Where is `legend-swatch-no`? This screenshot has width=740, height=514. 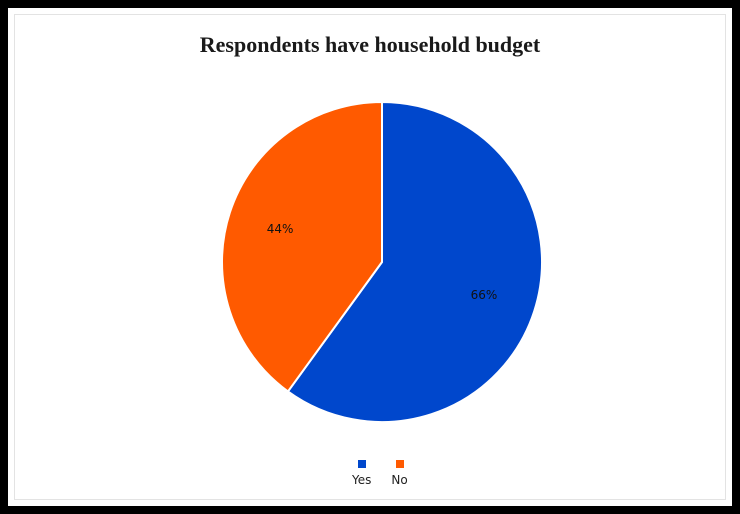
legend-swatch-no is located at coordinates (399, 464).